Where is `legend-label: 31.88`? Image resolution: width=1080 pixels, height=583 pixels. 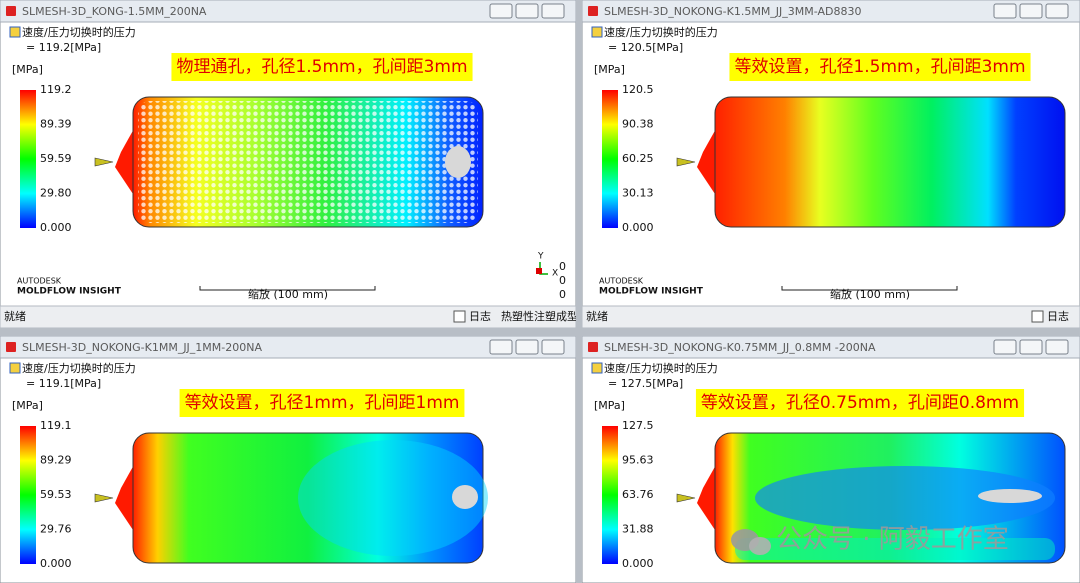 legend-label: 31.88 is located at coordinates (638, 529).